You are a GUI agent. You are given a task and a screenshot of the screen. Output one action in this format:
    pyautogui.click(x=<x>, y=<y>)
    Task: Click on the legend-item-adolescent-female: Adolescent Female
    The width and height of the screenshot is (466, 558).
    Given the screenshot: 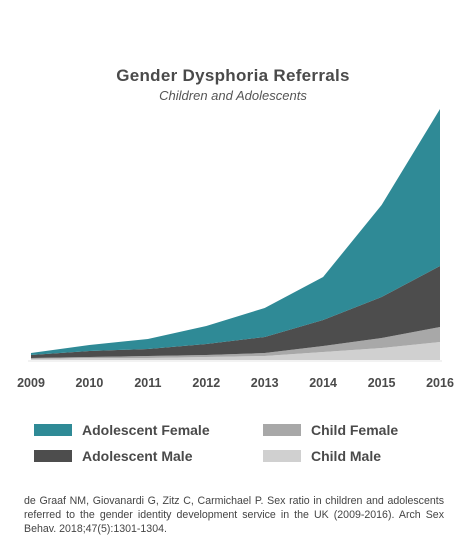 What is the action you would take?
    pyautogui.click(x=122, y=430)
    